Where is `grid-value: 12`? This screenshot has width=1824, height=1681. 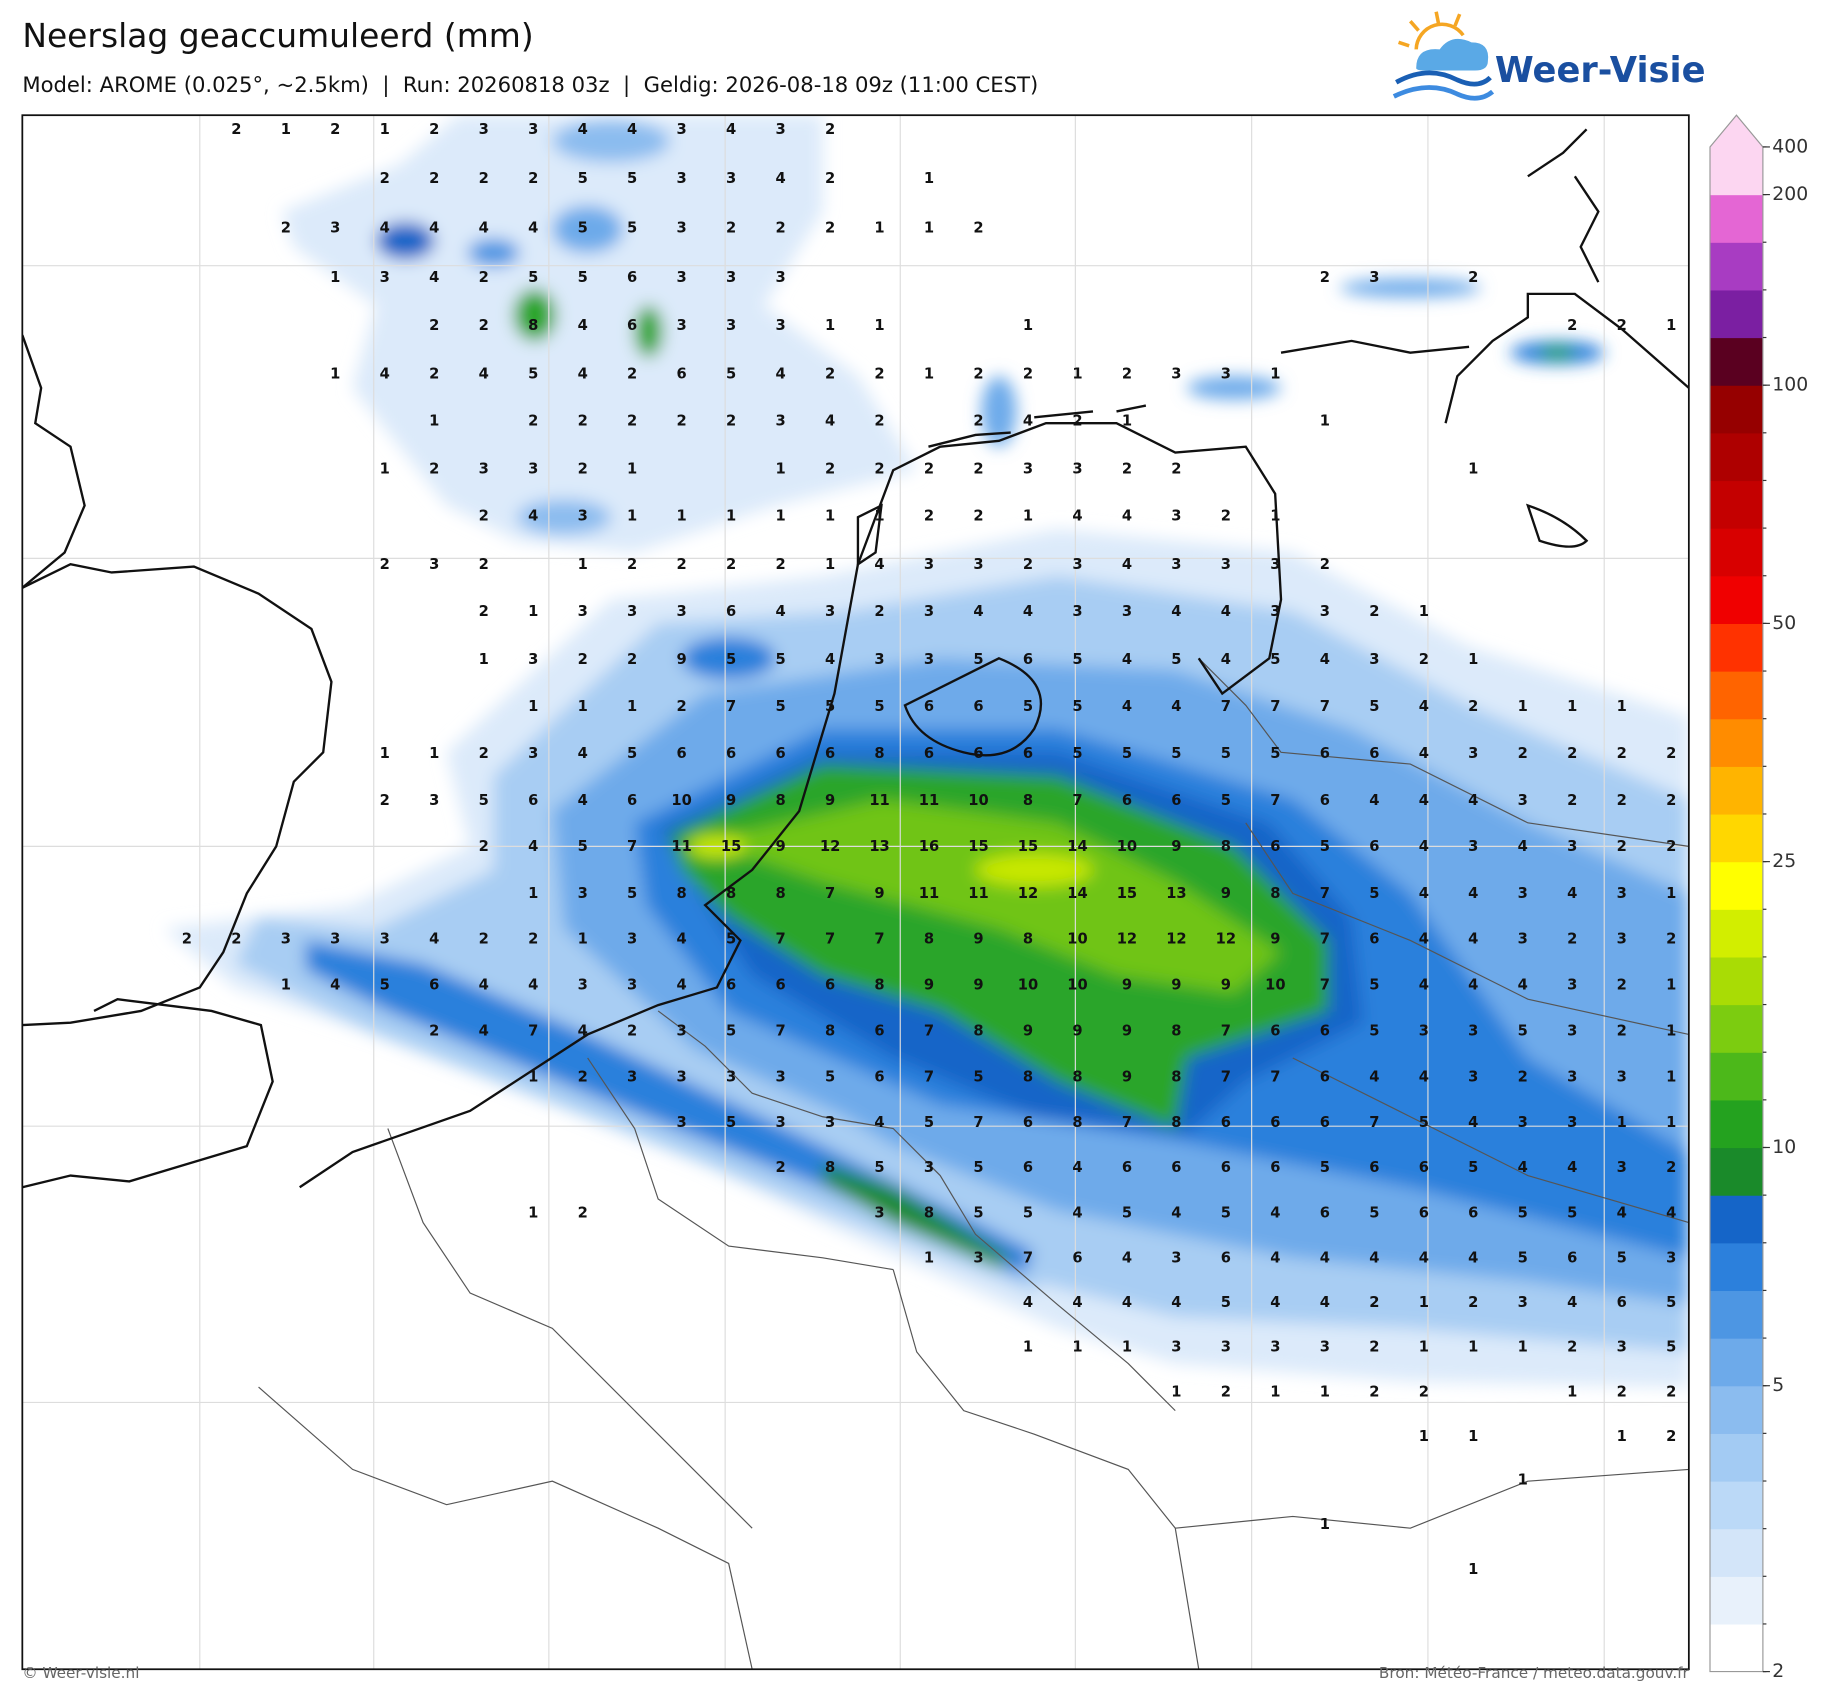
grid-value: 12 is located at coordinates (1226, 939).